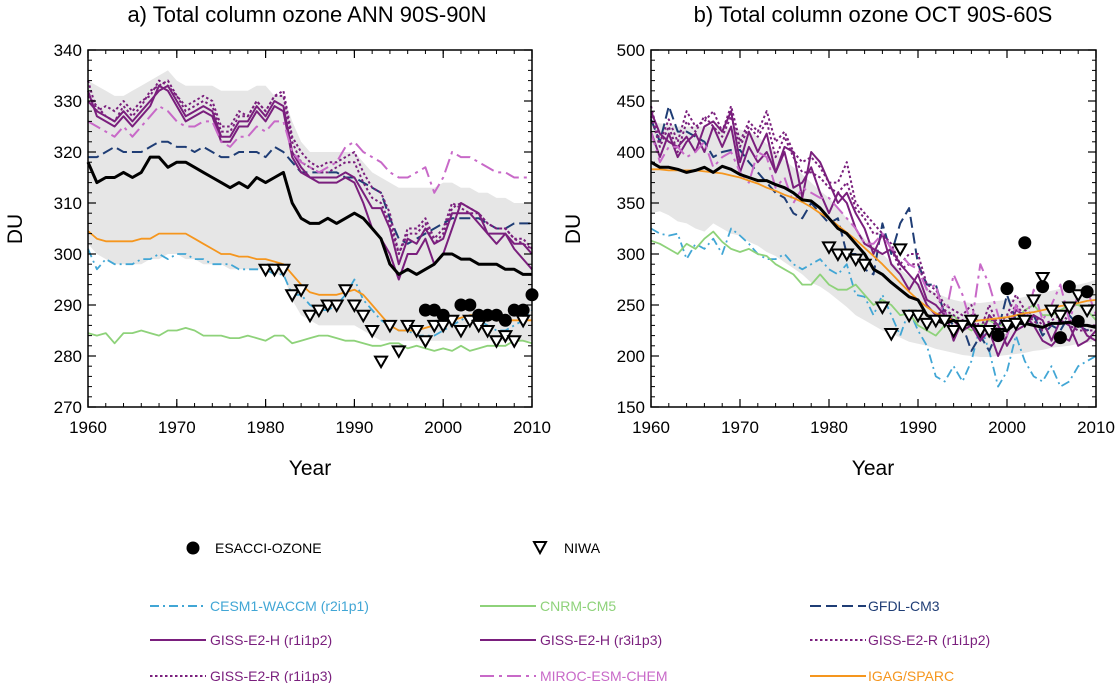 This screenshot has width=1117, height=683. Describe the element at coordinates (271, 675) in the screenshot. I see `legend-label-giss-e2-r-r1i1p3: GISS-E2-R (r1i1p3)` at that location.